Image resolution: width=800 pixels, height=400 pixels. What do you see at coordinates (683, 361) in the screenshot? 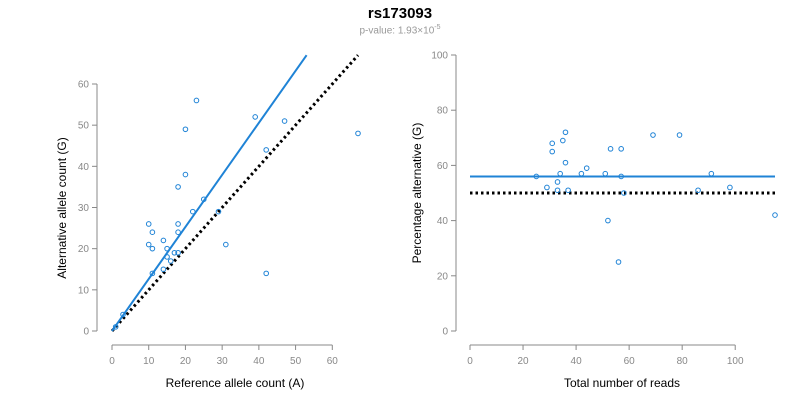
I see `panel2-x-tick-label: 80` at bounding box center [683, 361].